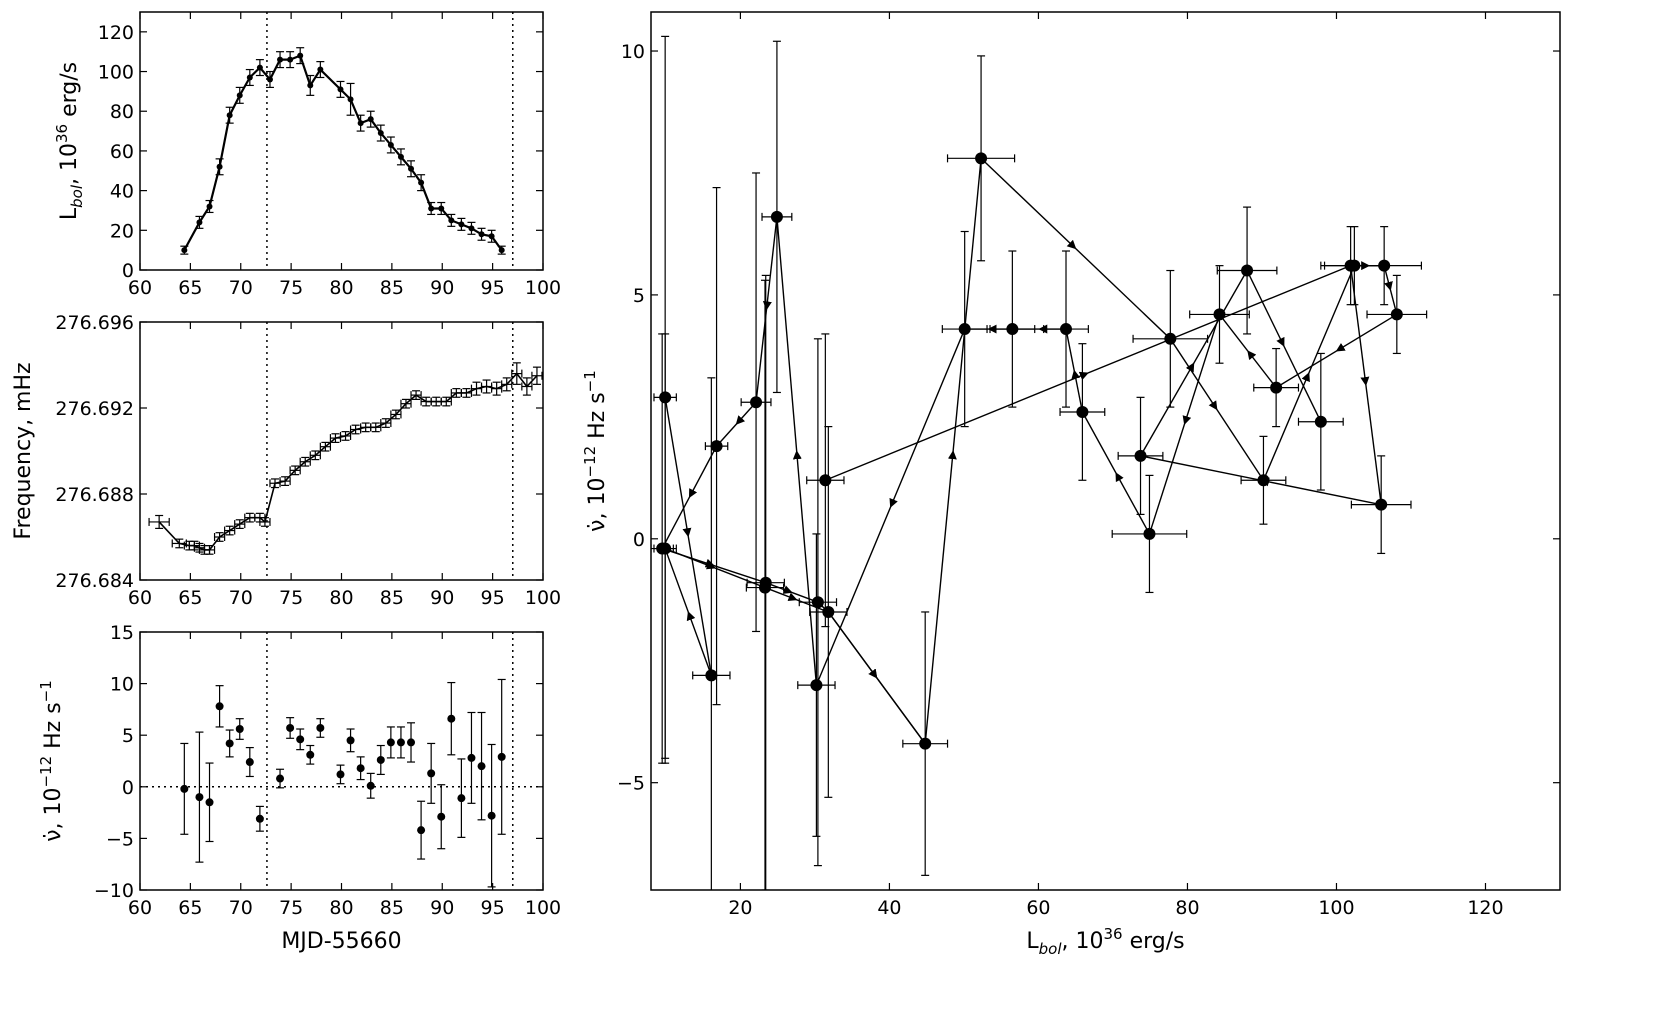  I want to click on y-tick-label: 276.684, so click(94, 581).